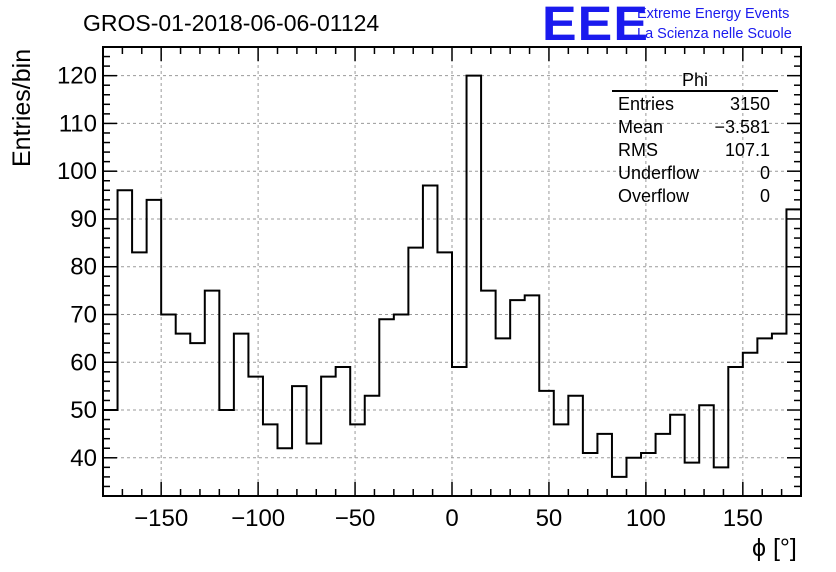  I want to click on y-tick-label: 50, so click(83, 410).